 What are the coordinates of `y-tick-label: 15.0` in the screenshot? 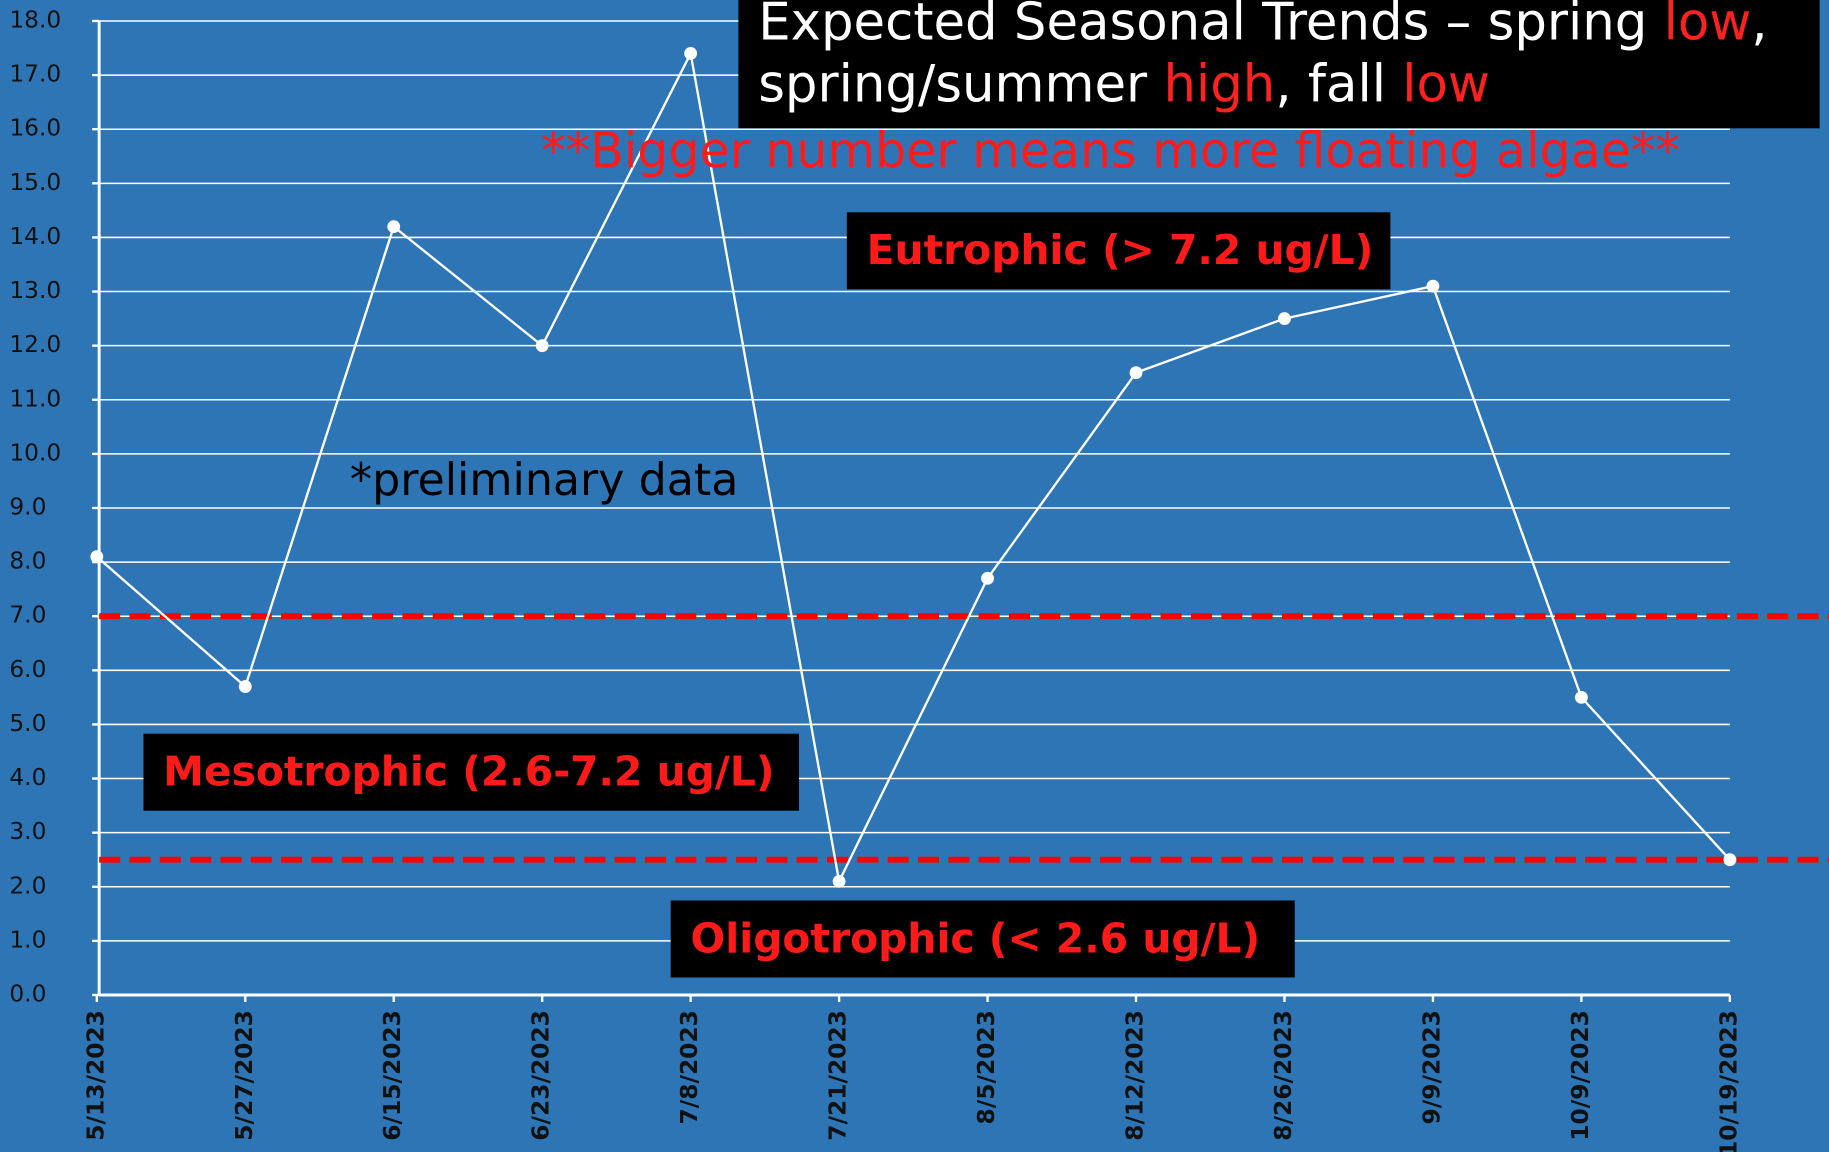 It's located at (35, 182).